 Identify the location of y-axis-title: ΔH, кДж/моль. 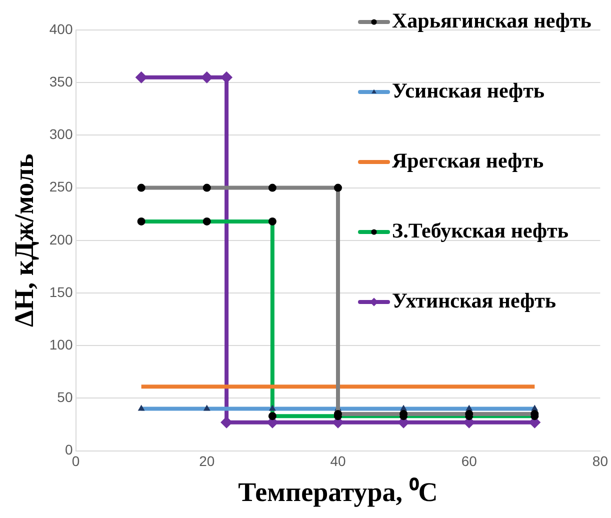
(24, 241).